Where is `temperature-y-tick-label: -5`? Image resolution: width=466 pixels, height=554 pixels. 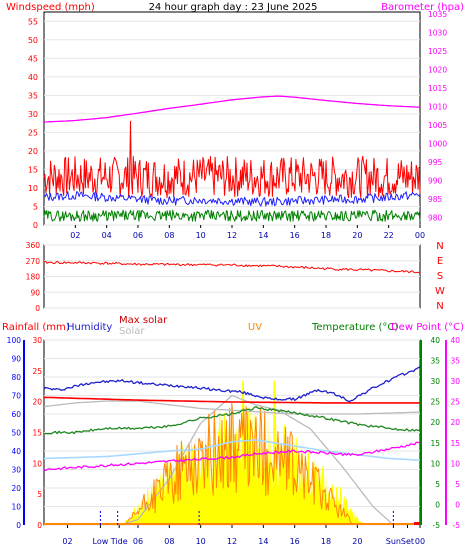
temperature-y-tick-label: -5 is located at coordinates (437, 525).